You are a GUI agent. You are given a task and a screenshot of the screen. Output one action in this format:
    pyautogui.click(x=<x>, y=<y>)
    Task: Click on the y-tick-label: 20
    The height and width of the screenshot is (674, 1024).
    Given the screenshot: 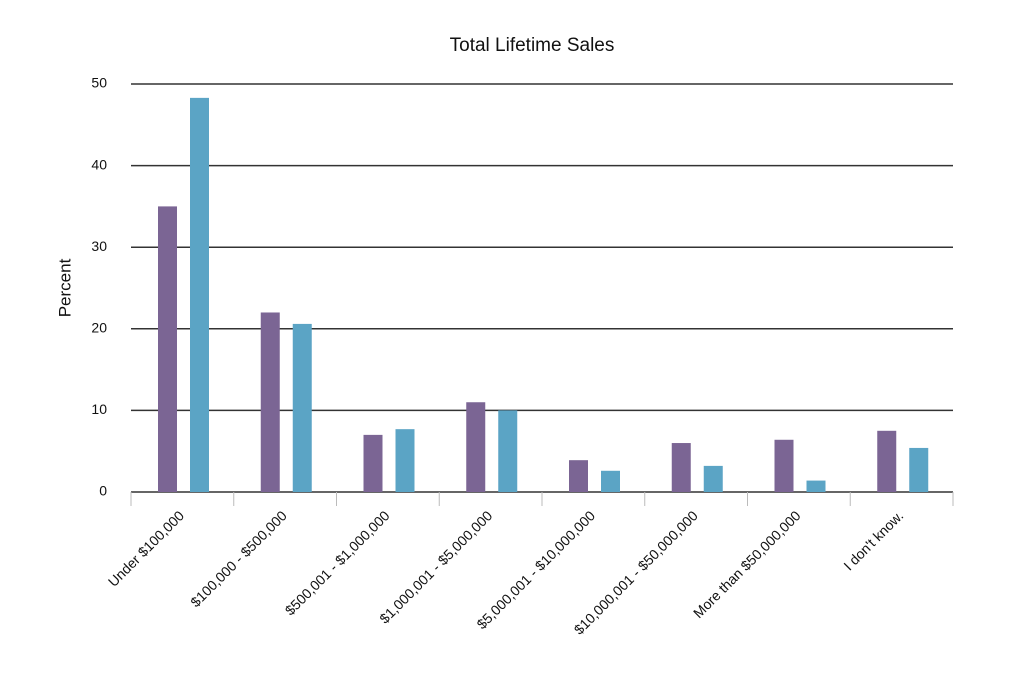 What is the action you would take?
    pyautogui.click(x=99, y=328)
    